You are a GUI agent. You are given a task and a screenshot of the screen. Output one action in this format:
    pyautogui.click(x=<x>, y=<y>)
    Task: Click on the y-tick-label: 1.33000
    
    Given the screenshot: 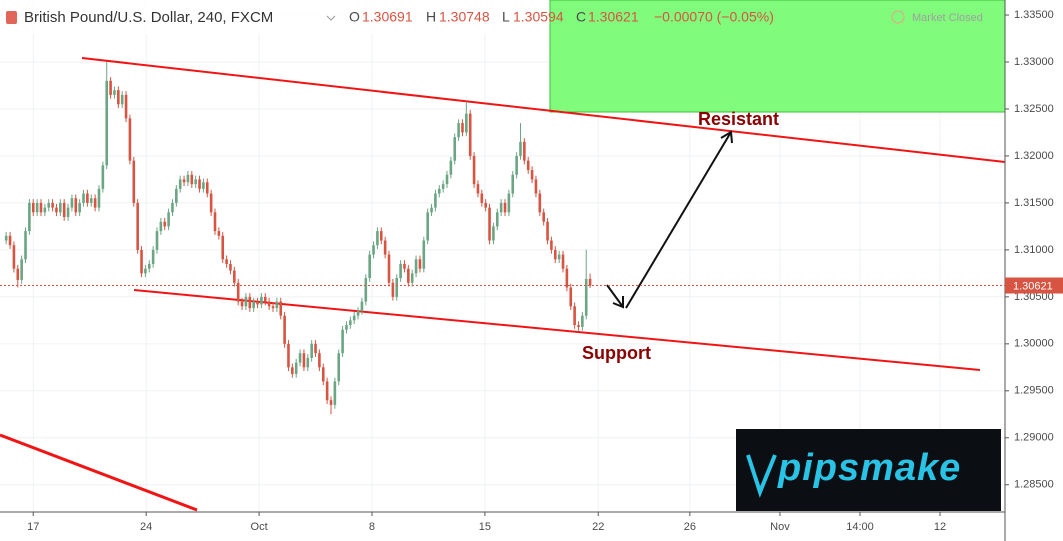 What is the action you would take?
    pyautogui.click(x=1034, y=62)
    